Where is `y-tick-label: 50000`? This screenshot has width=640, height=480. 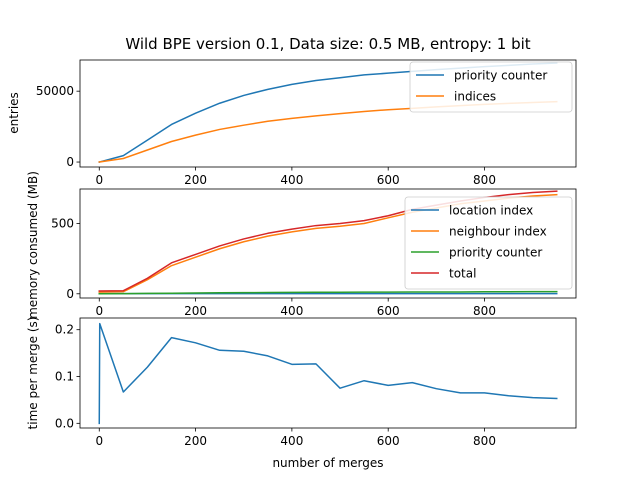 y-tick-label: 50000 is located at coordinates (55, 91).